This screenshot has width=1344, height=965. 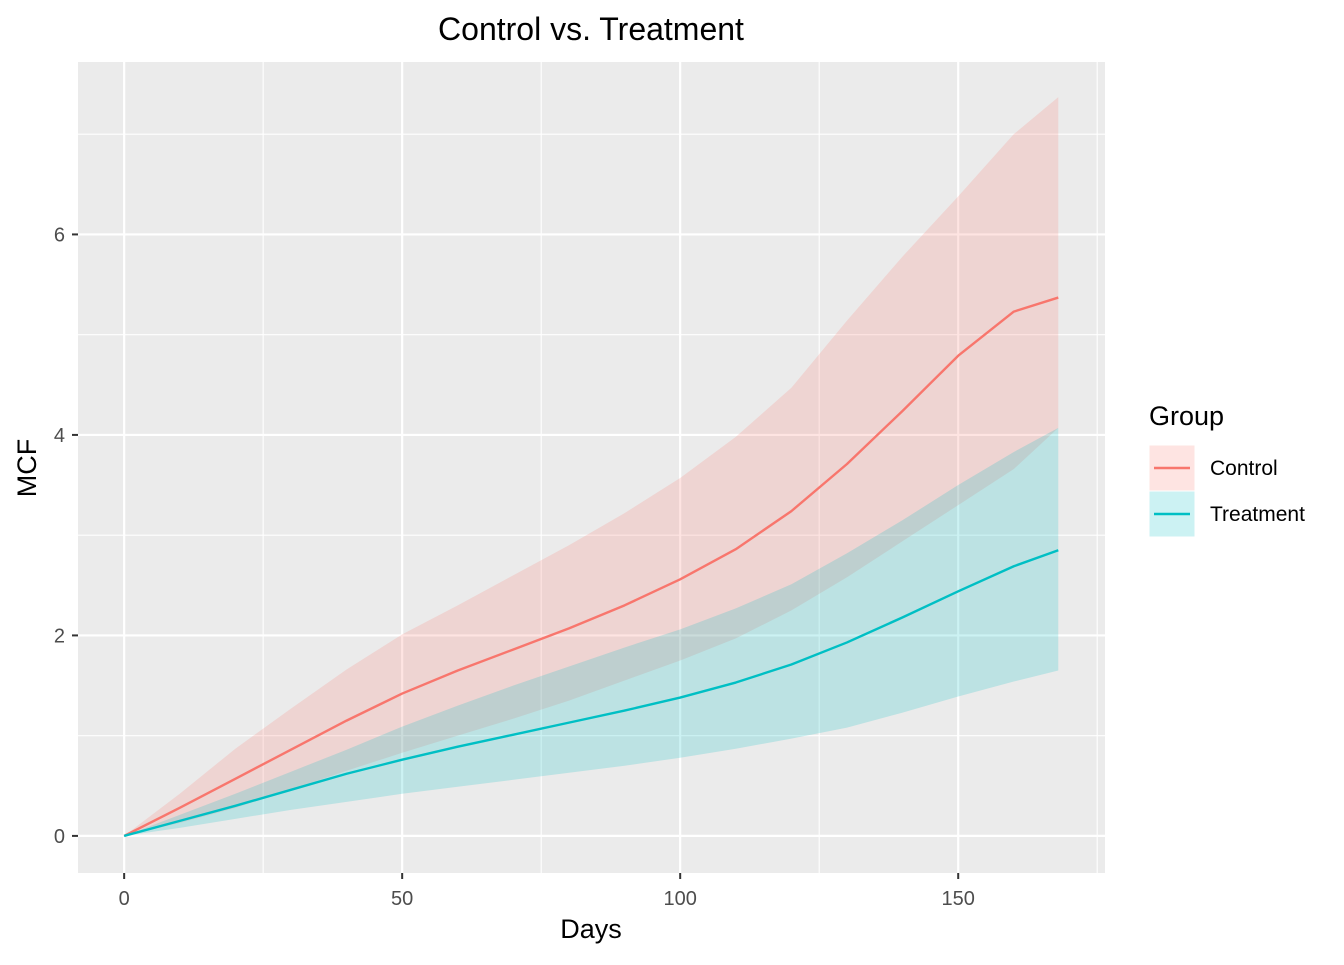 I want to click on legend-label-control: Control, so click(x=1244, y=468).